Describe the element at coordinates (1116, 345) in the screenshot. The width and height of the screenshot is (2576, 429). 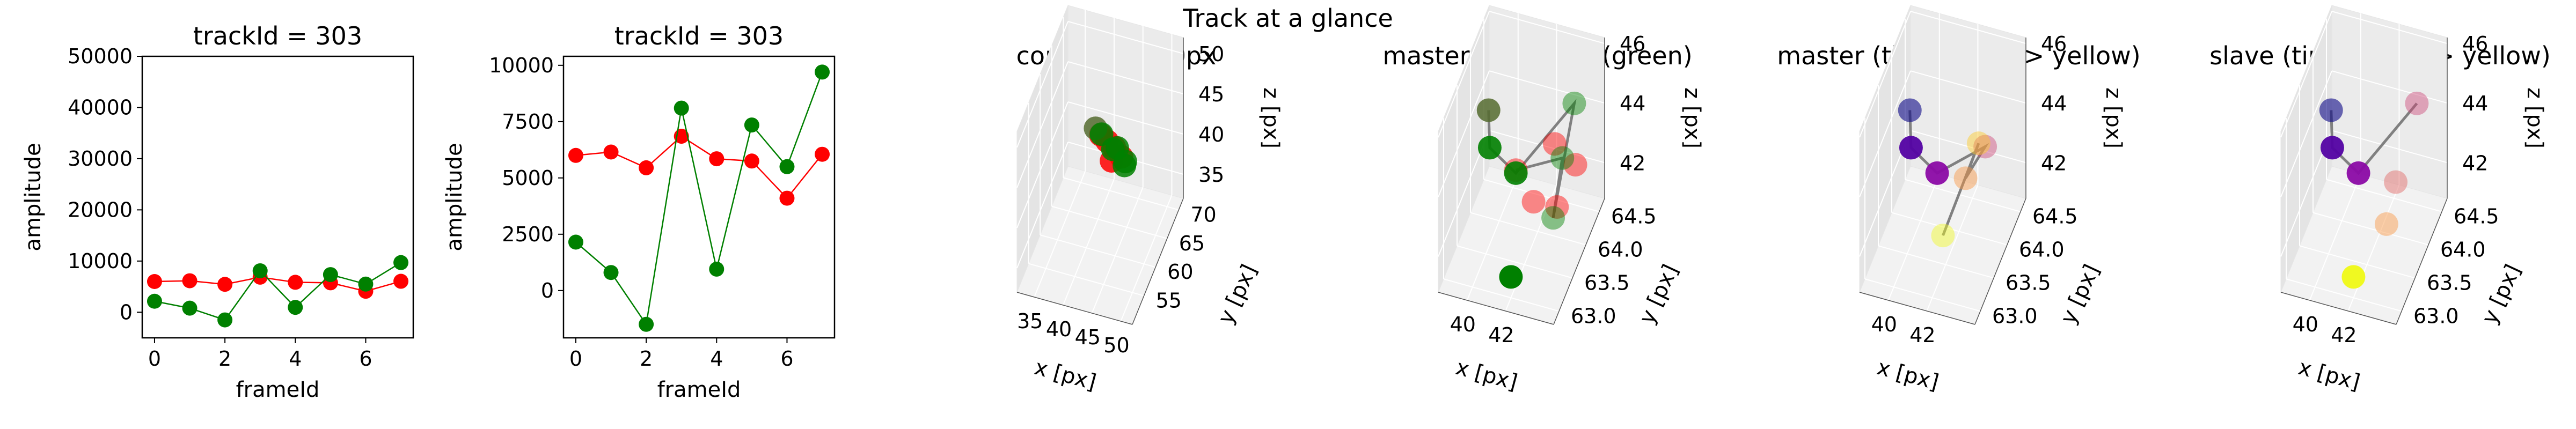
I see `x-tick-label: 50` at that location.